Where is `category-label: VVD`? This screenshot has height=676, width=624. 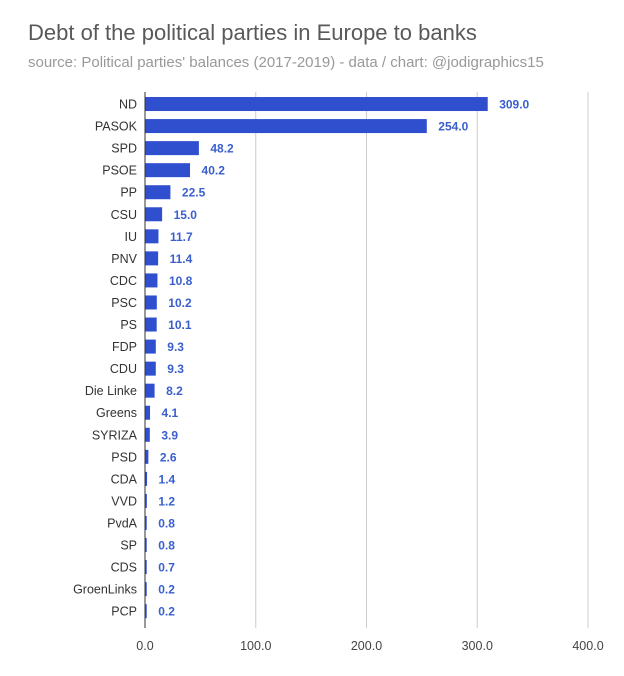
category-label: VVD is located at coordinates (124, 501).